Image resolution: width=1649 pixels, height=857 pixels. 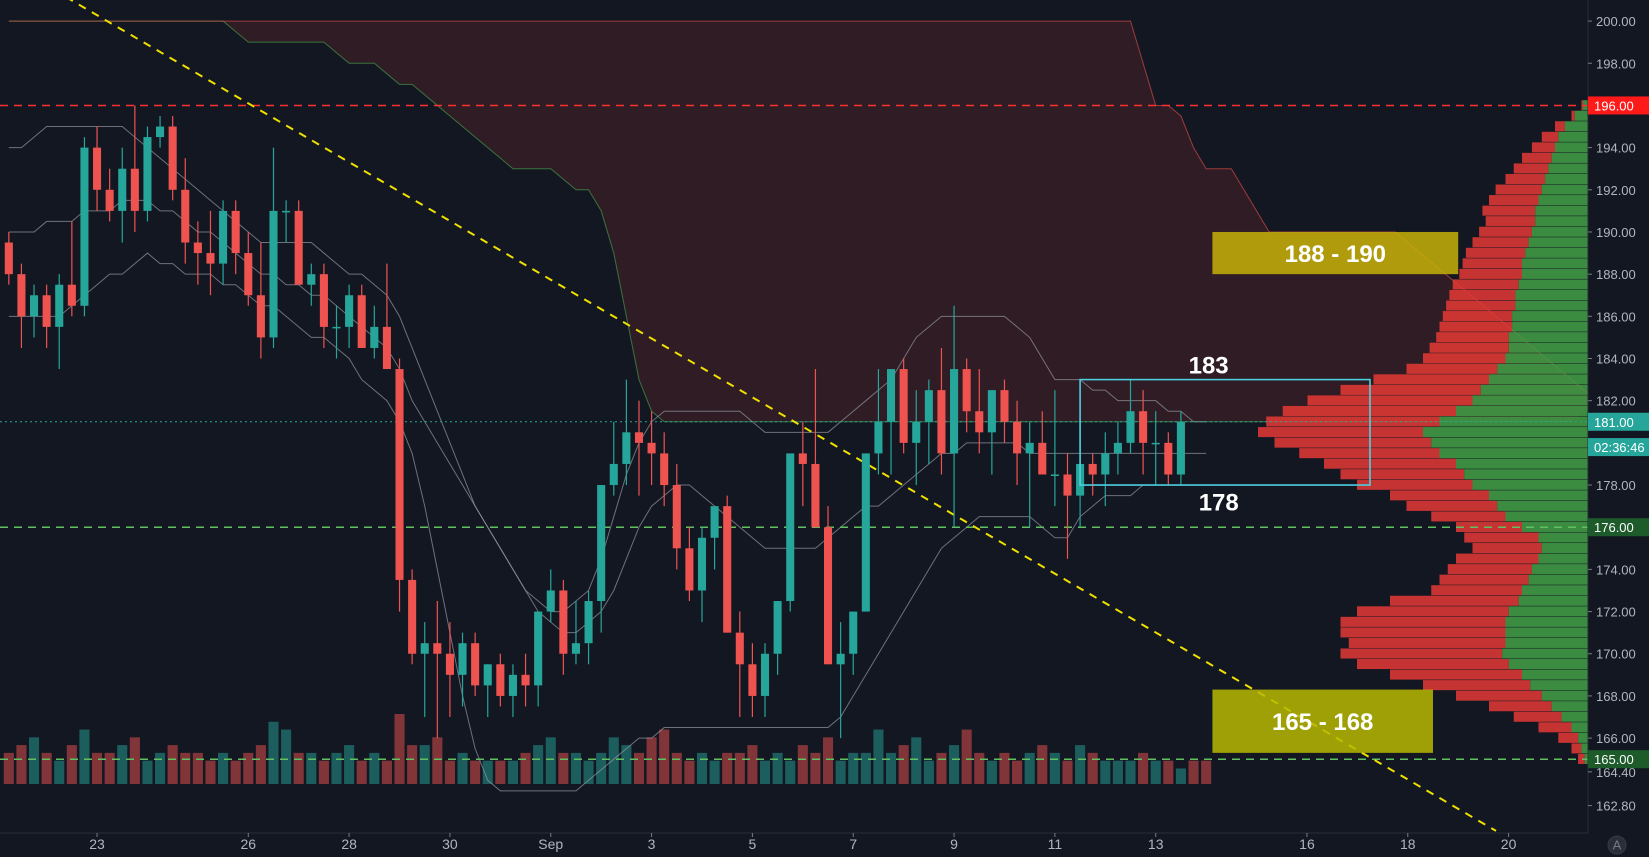 I want to click on time-tick-label: 9, so click(x=954, y=844).